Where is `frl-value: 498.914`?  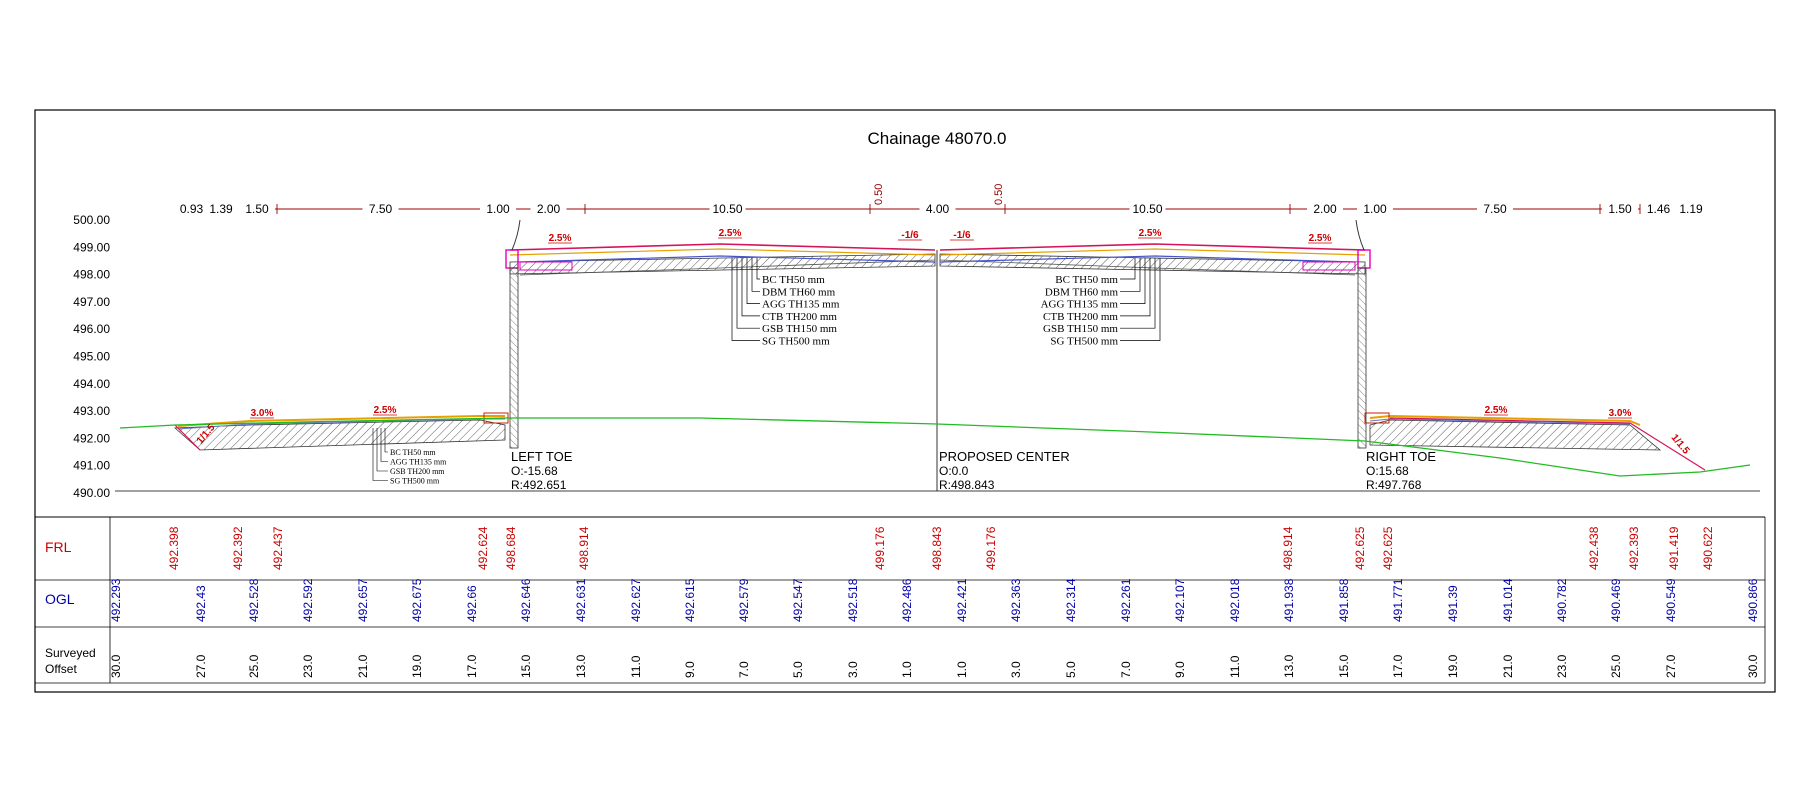
frl-value: 498.914 is located at coordinates (1288, 548).